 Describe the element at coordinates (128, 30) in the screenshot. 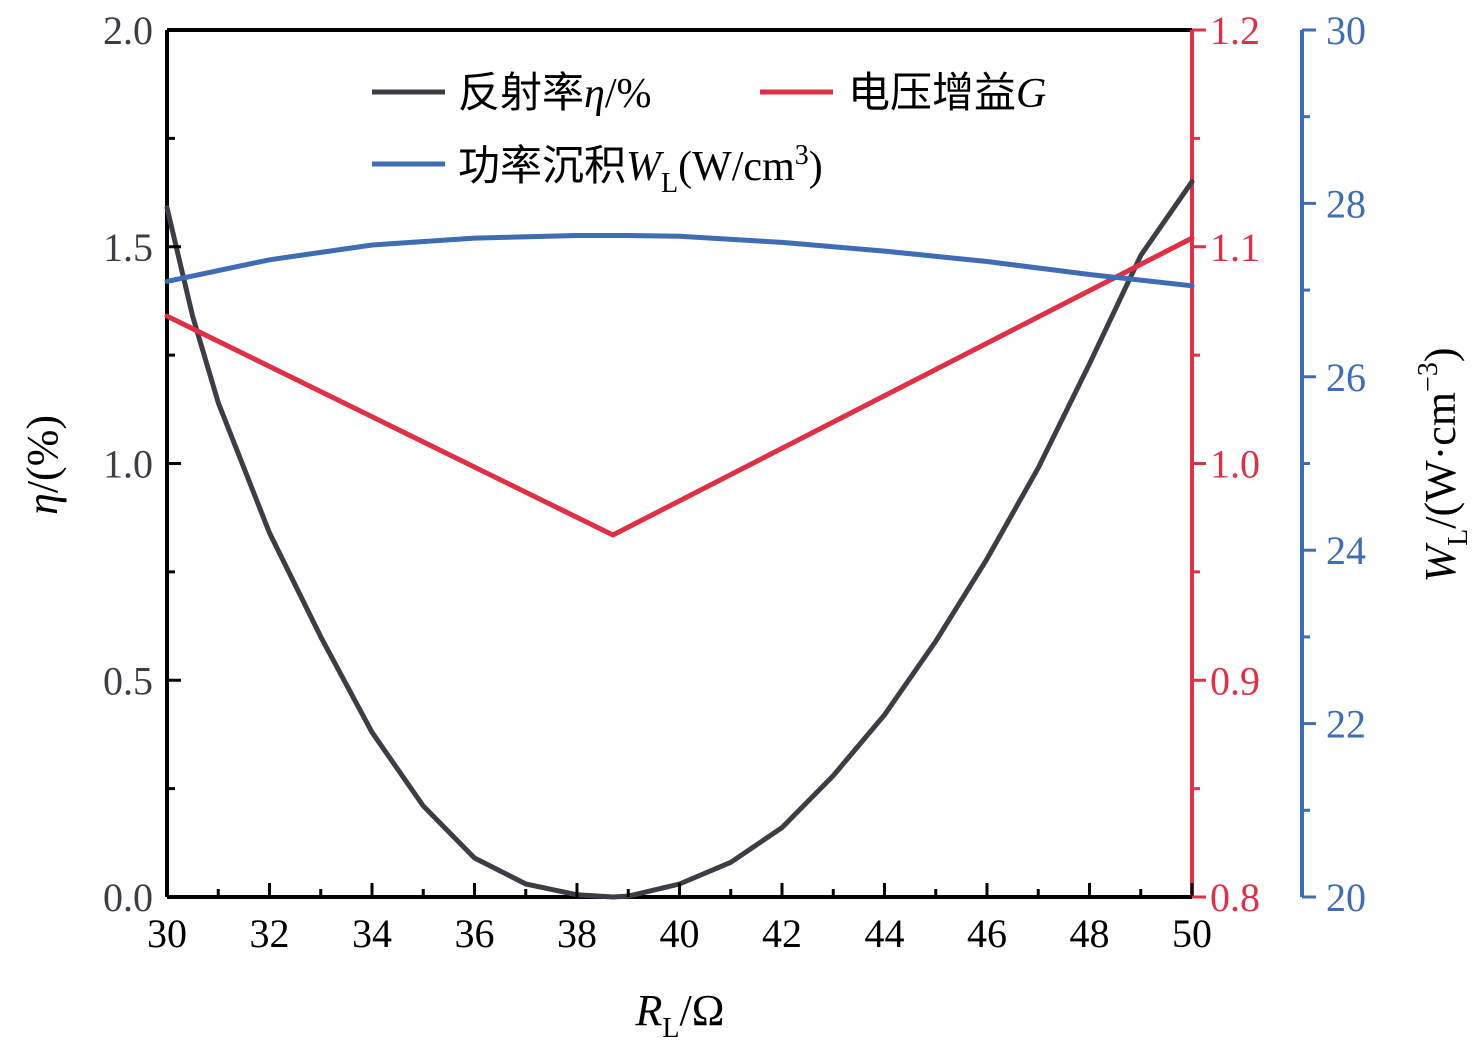

I see `y-left-tick-label: 2.0` at that location.